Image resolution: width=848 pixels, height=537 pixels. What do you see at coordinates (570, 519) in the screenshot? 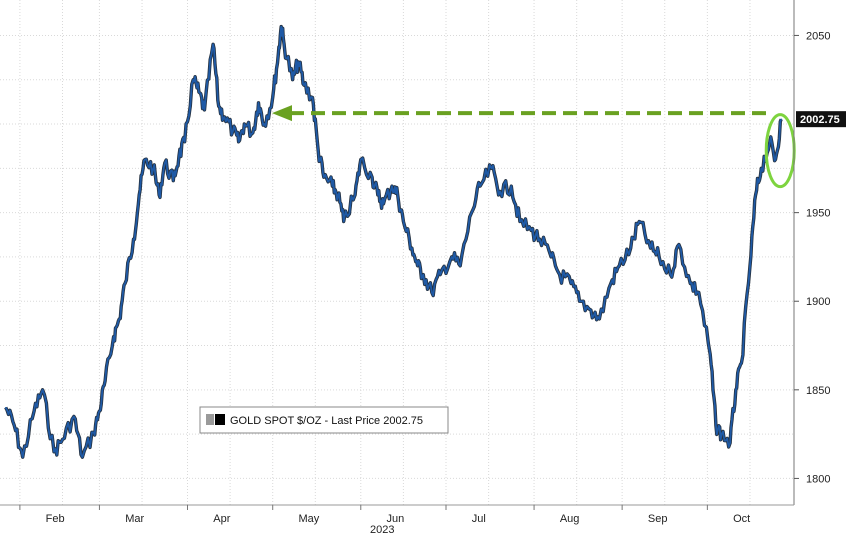
I see `x-tick-label: Aug` at bounding box center [570, 519].